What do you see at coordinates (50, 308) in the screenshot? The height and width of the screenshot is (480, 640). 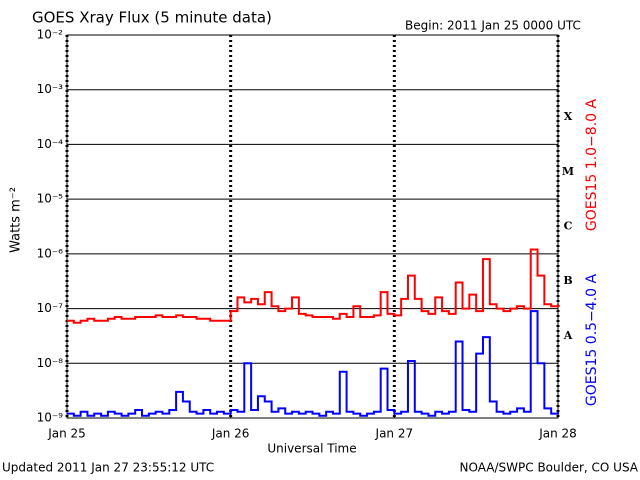 I see `y-tick-label: 10⁻⁷` at bounding box center [50, 308].